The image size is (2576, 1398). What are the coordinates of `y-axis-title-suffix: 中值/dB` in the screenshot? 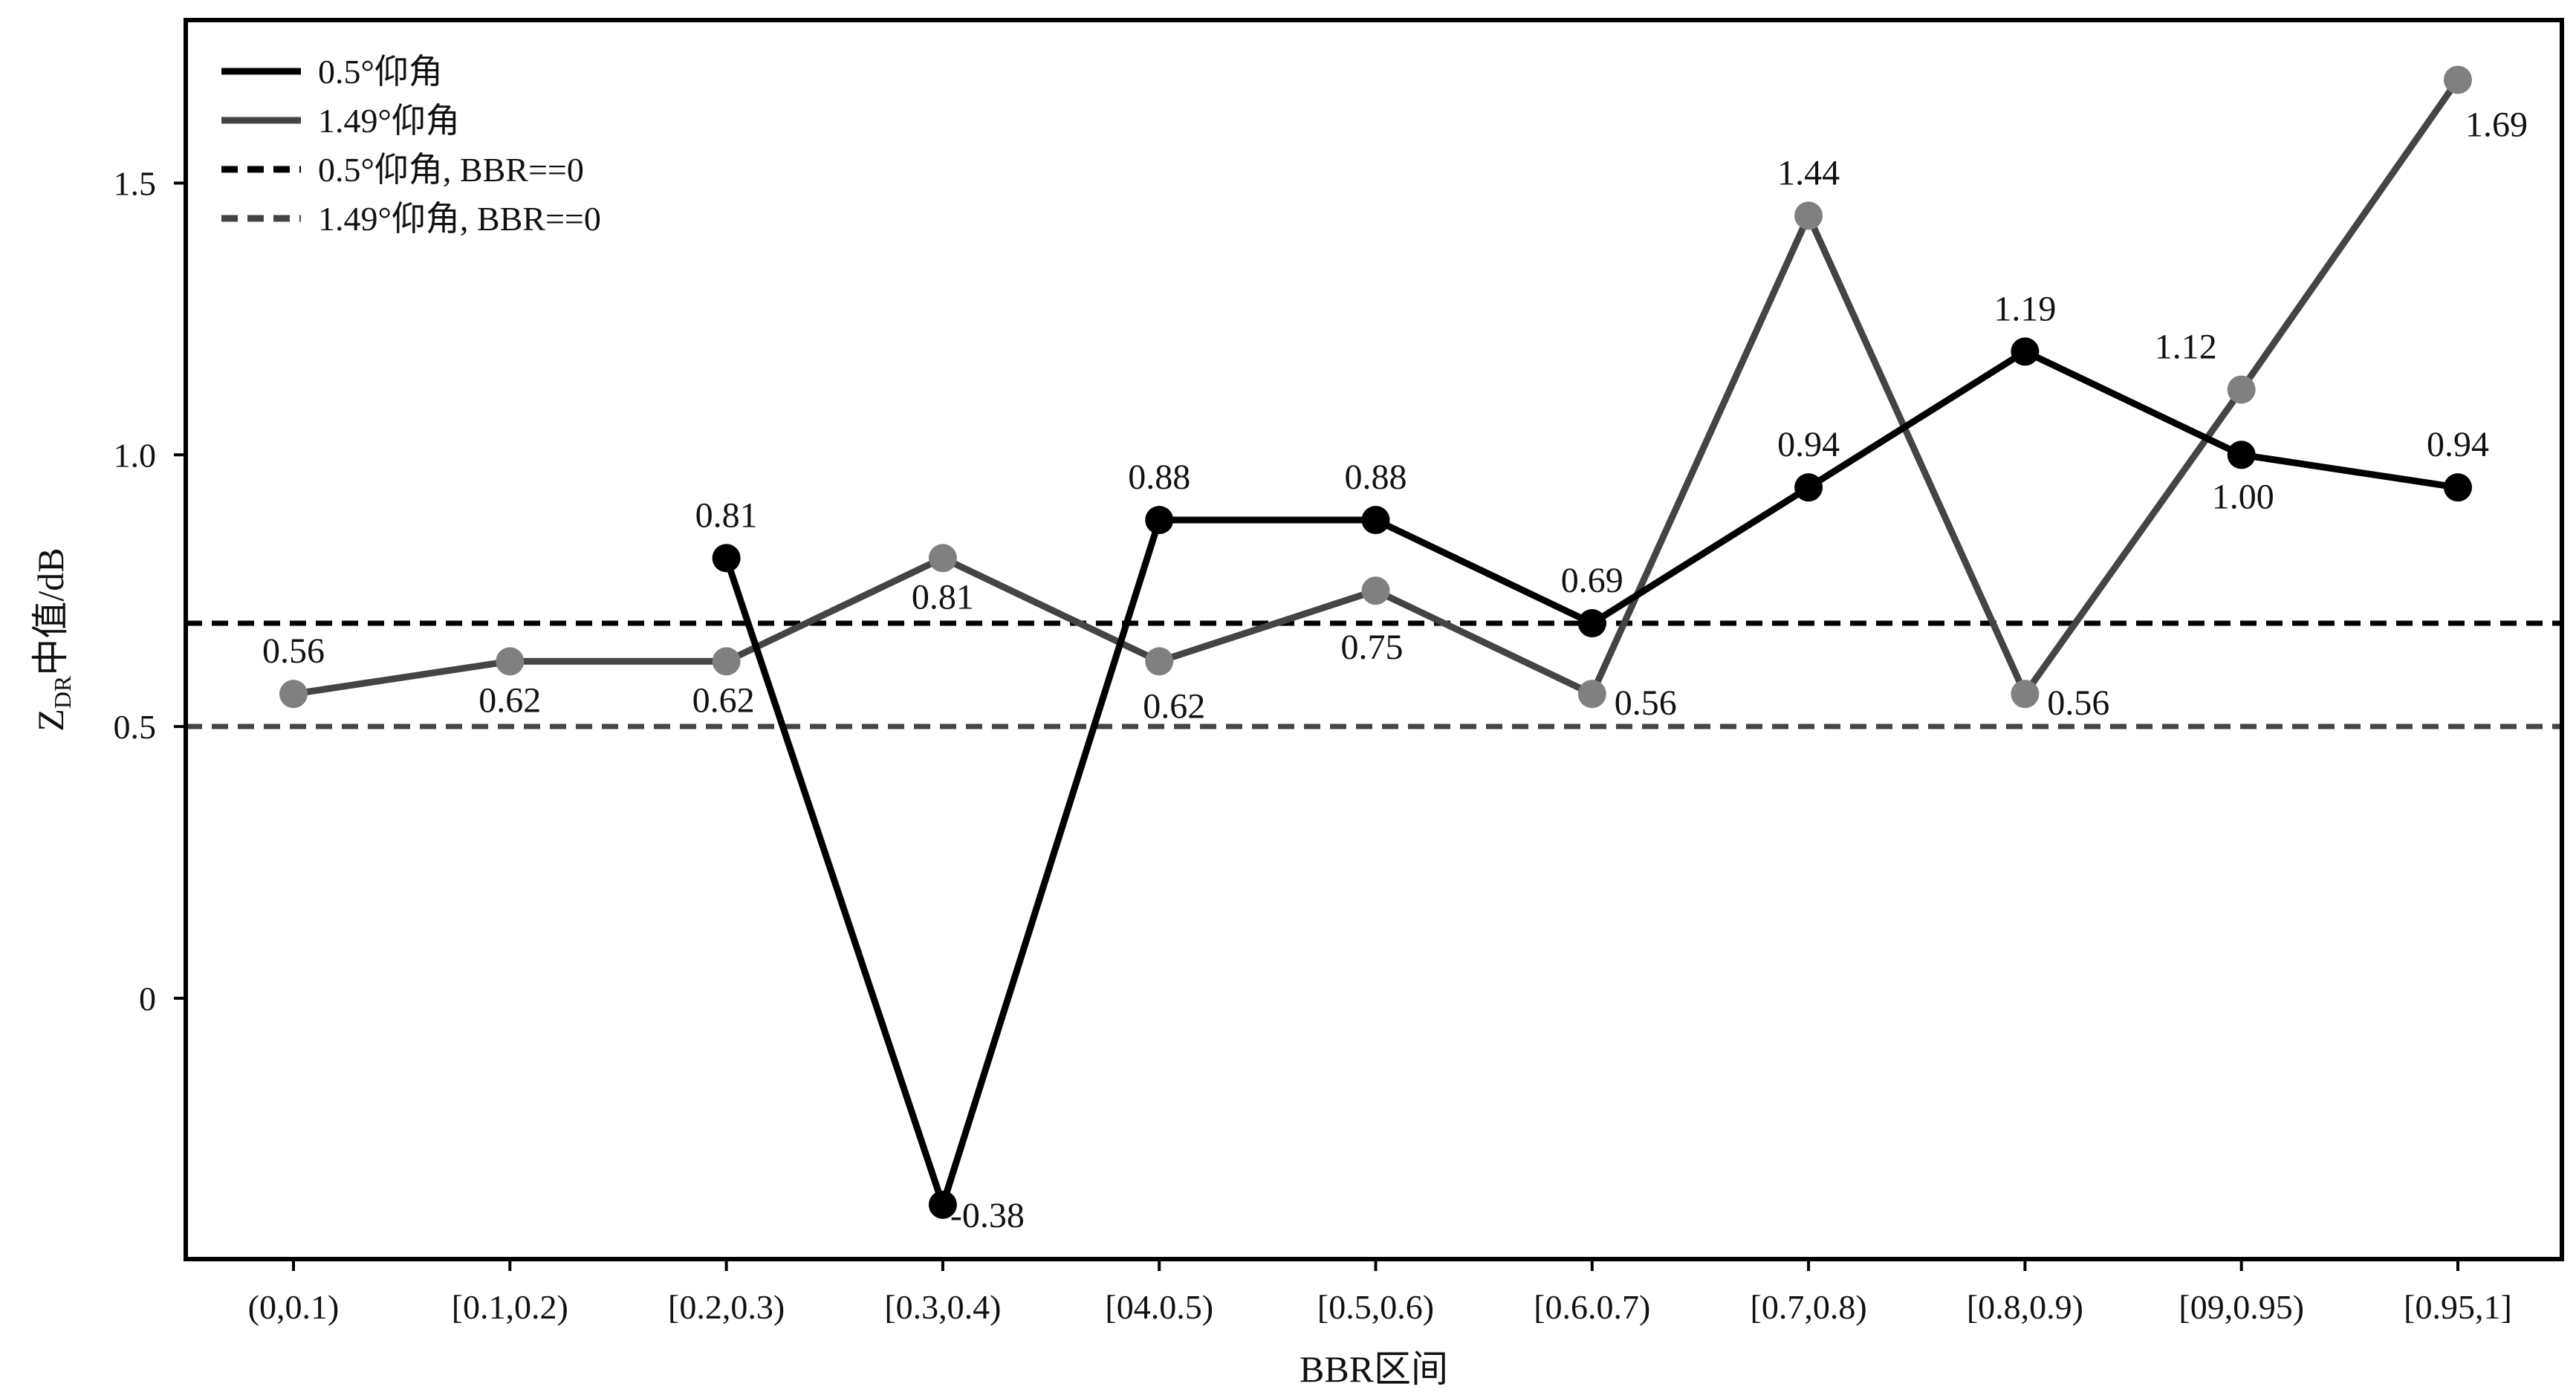 It's located at (50, 611).